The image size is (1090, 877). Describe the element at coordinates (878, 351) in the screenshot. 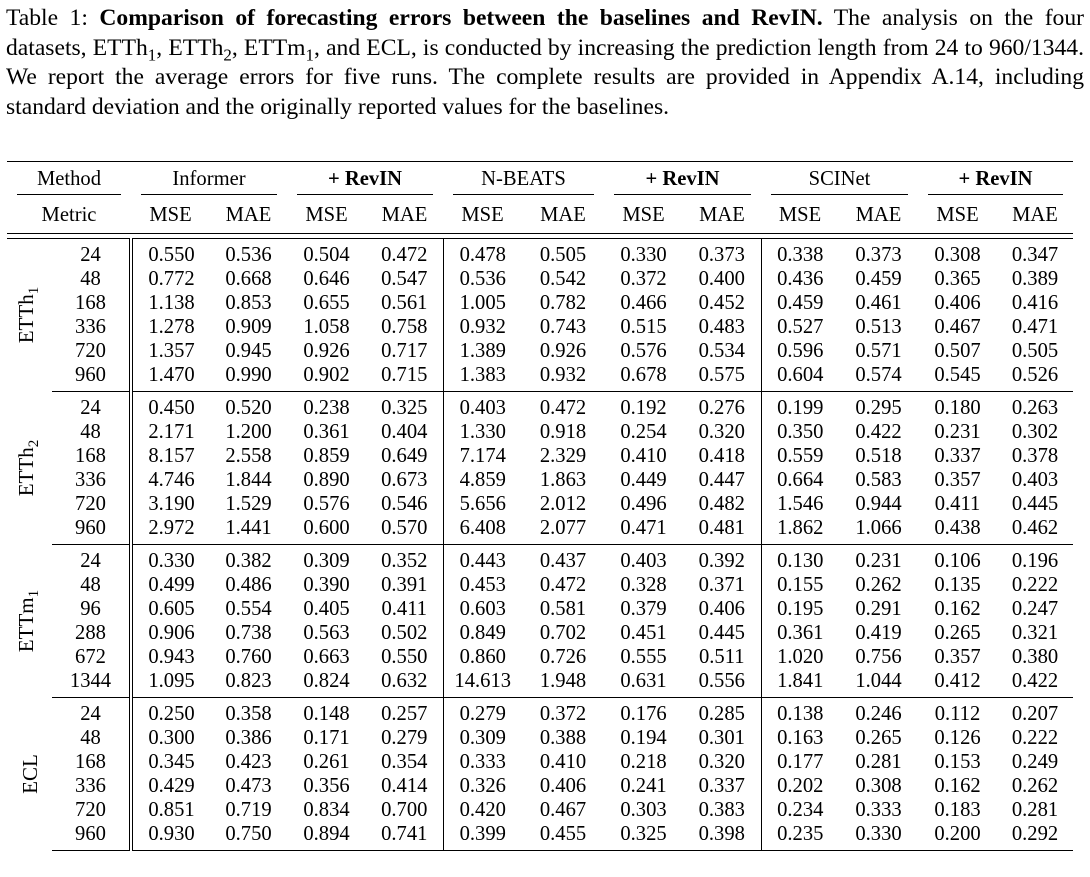

I see `metric-cell: 0.571` at that location.